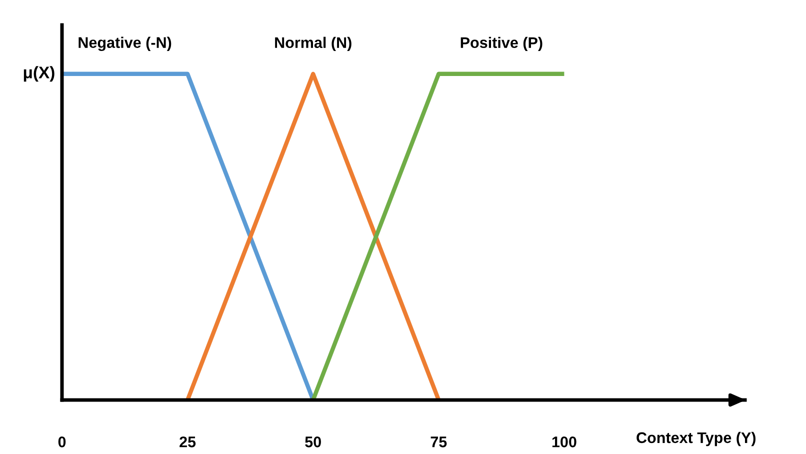 The image size is (806, 454). What do you see at coordinates (313, 442) in the screenshot?
I see `x-tick-label: 50` at bounding box center [313, 442].